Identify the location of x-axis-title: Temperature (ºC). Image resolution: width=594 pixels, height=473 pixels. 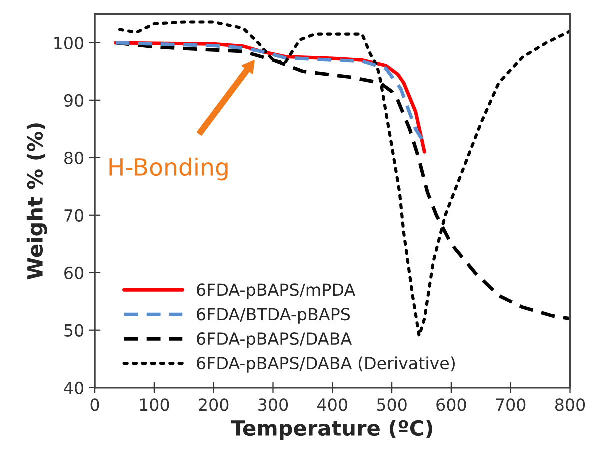
(331, 430).